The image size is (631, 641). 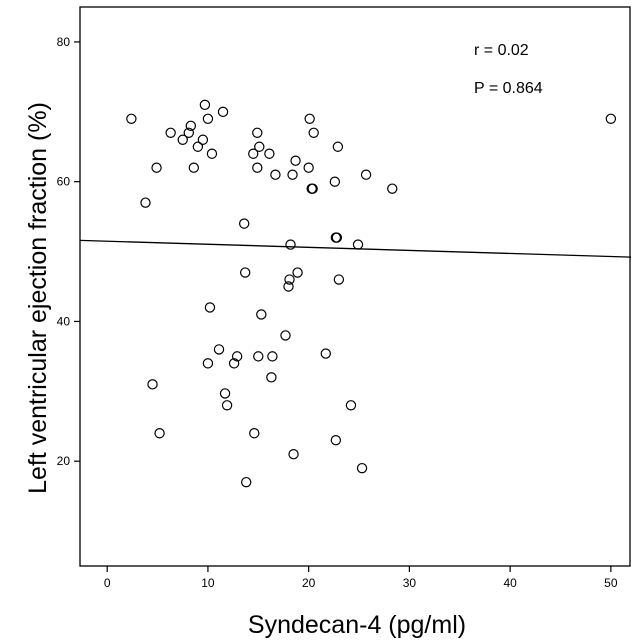 What do you see at coordinates (64, 182) in the screenshot?
I see `y-tick-label: 60` at bounding box center [64, 182].